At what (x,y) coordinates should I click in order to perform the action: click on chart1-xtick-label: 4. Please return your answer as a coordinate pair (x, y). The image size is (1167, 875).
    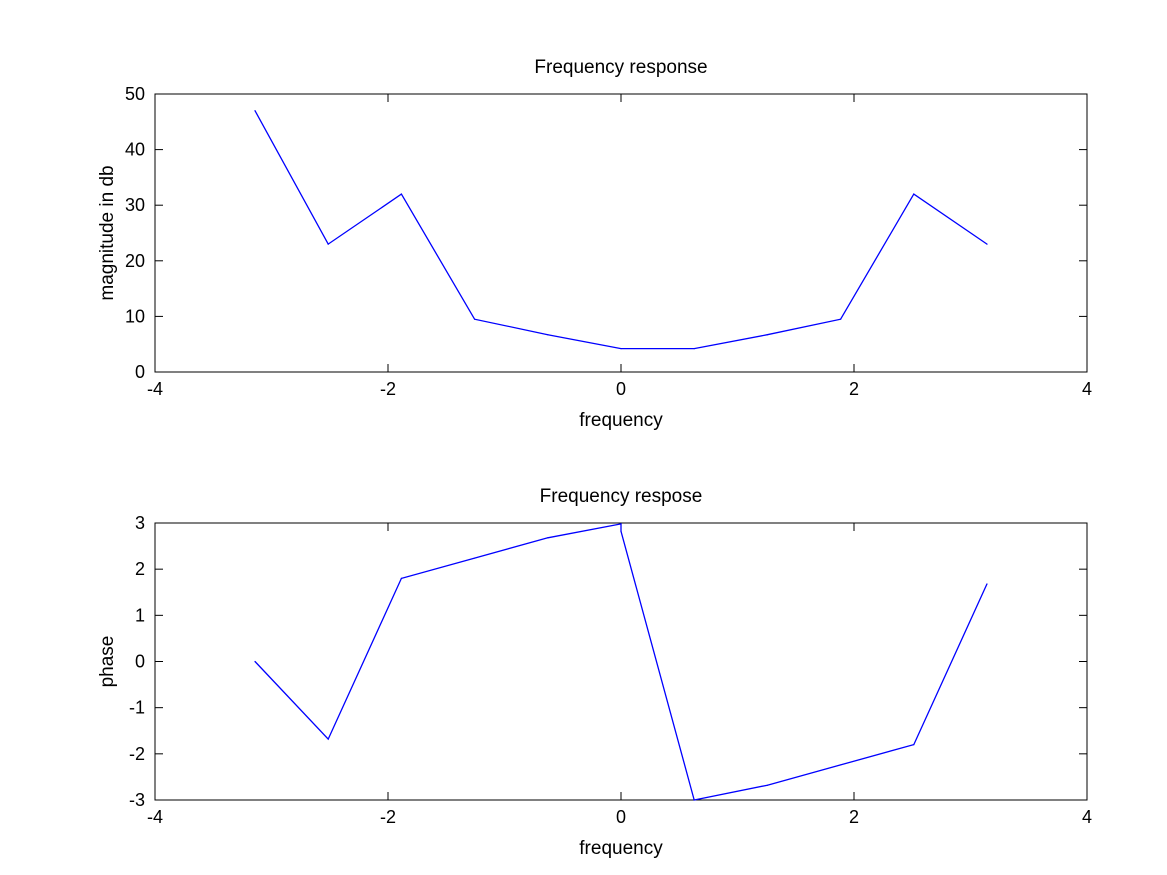
    Looking at the image, I should click on (1087, 389).